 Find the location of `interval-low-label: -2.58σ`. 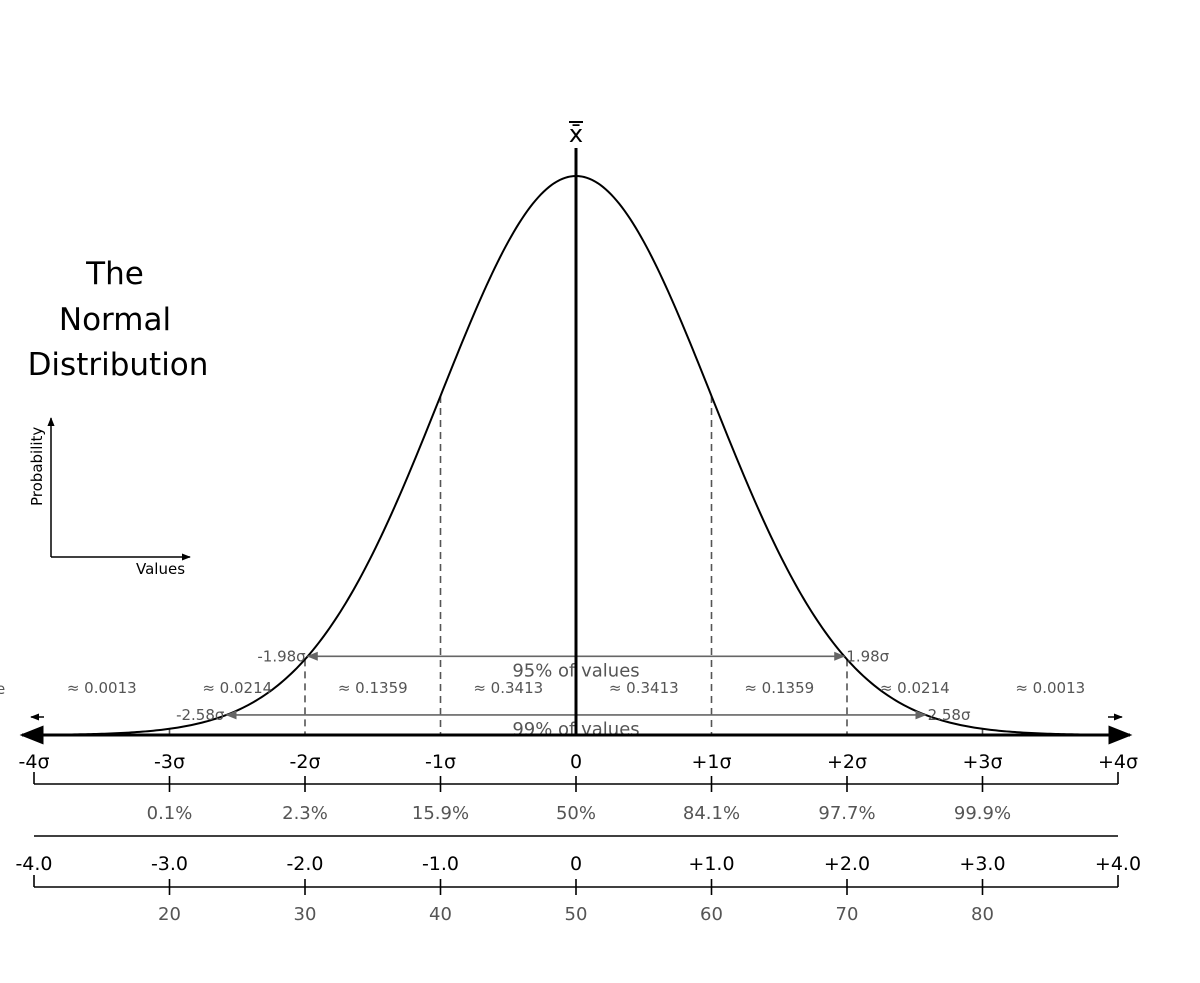

interval-low-label: -2.58σ is located at coordinates (200, 715).